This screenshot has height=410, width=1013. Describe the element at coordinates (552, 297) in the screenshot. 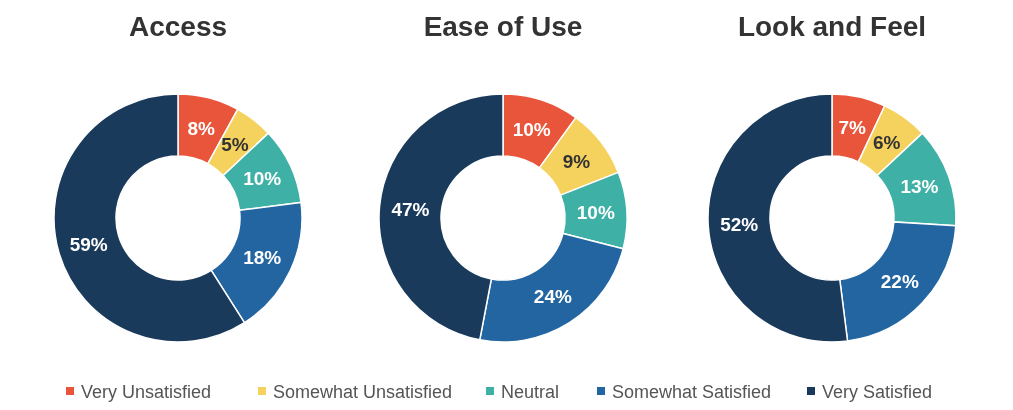

I see `data-label: 24%` at that location.